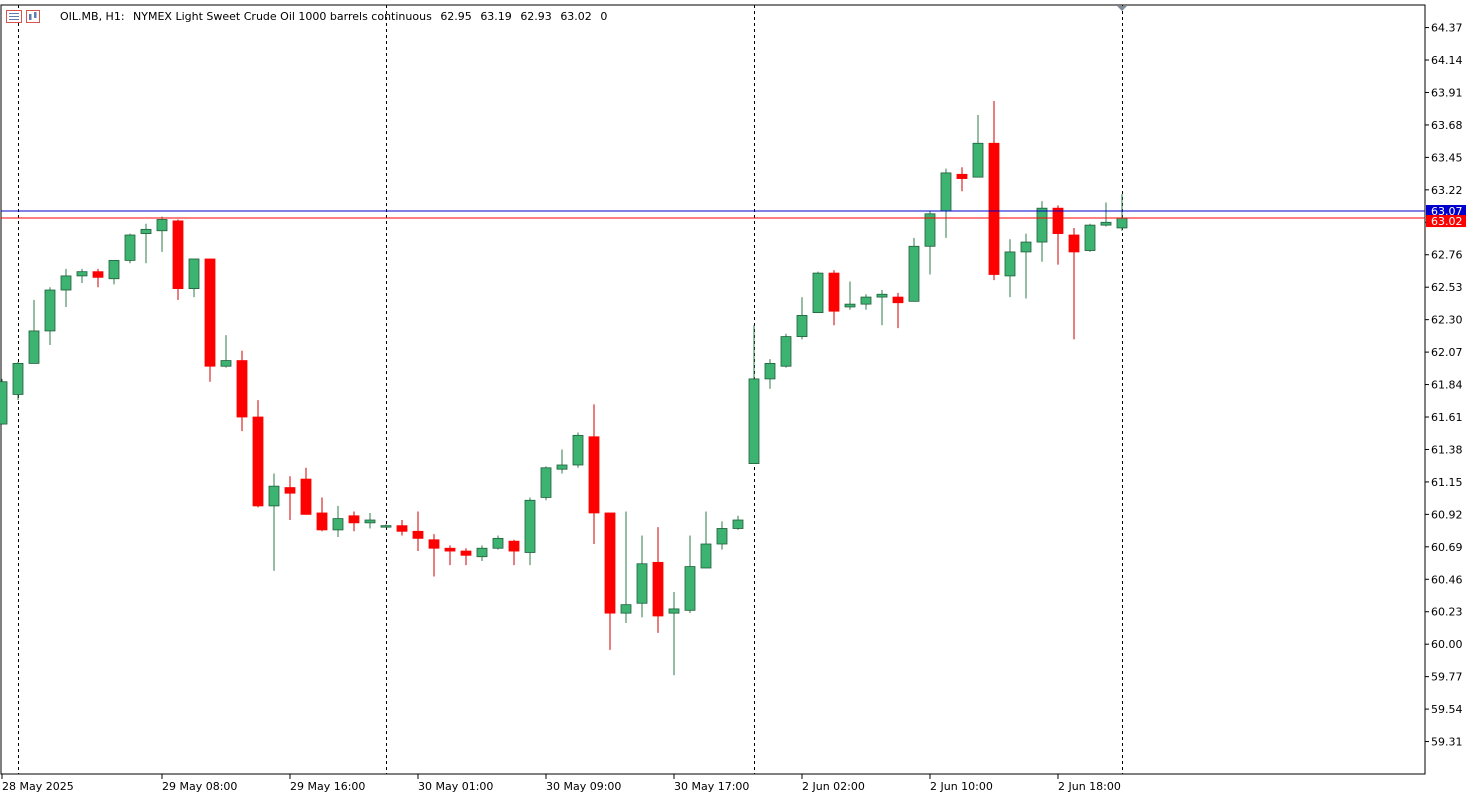 The width and height of the screenshot is (1483, 798). What do you see at coordinates (1447, 320) in the screenshot?
I see `price-tick-label: 62.30` at bounding box center [1447, 320].